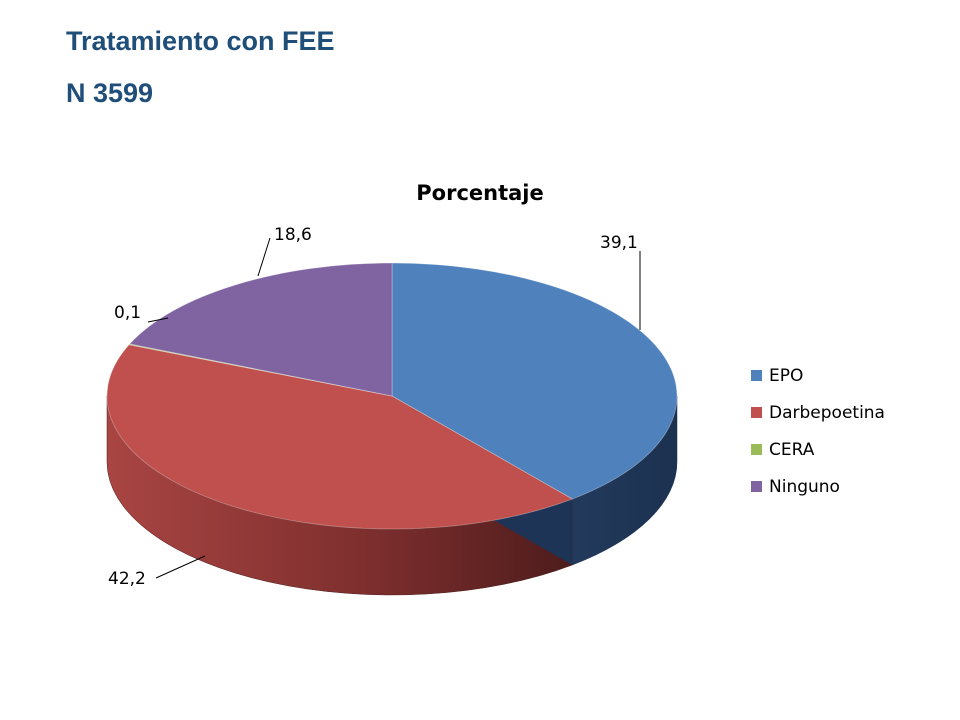  I want to click on legend-label-epo: EPO, so click(786, 376).